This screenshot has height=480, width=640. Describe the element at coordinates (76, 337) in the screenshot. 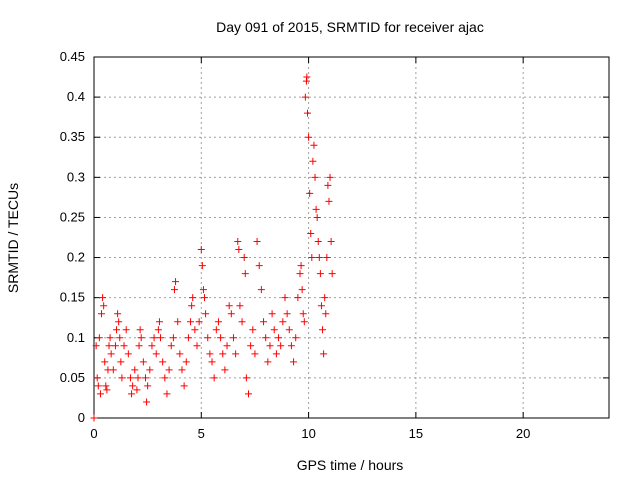

I see `y-tick-label: 0.1` at that location.